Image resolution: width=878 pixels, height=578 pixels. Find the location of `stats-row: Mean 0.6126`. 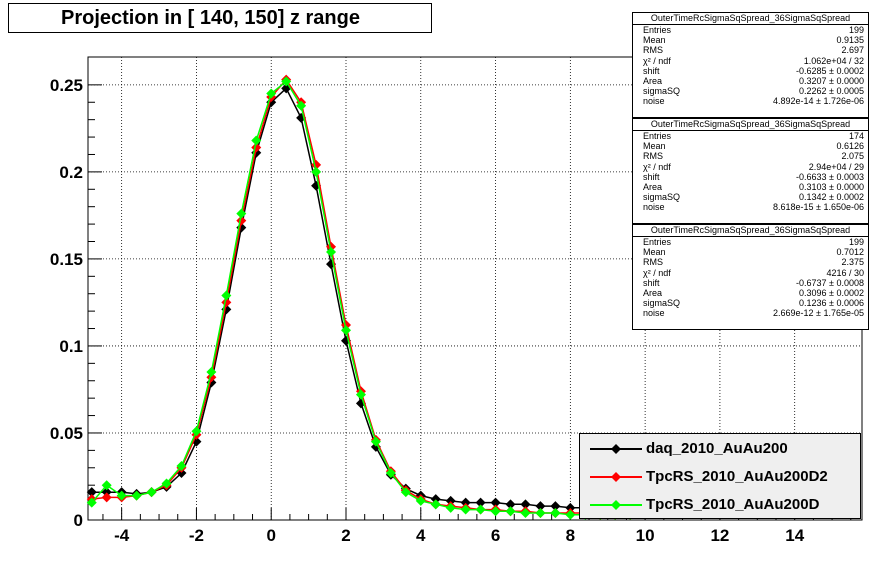

stats-row: Mean 0.6126 is located at coordinates (750, 146).